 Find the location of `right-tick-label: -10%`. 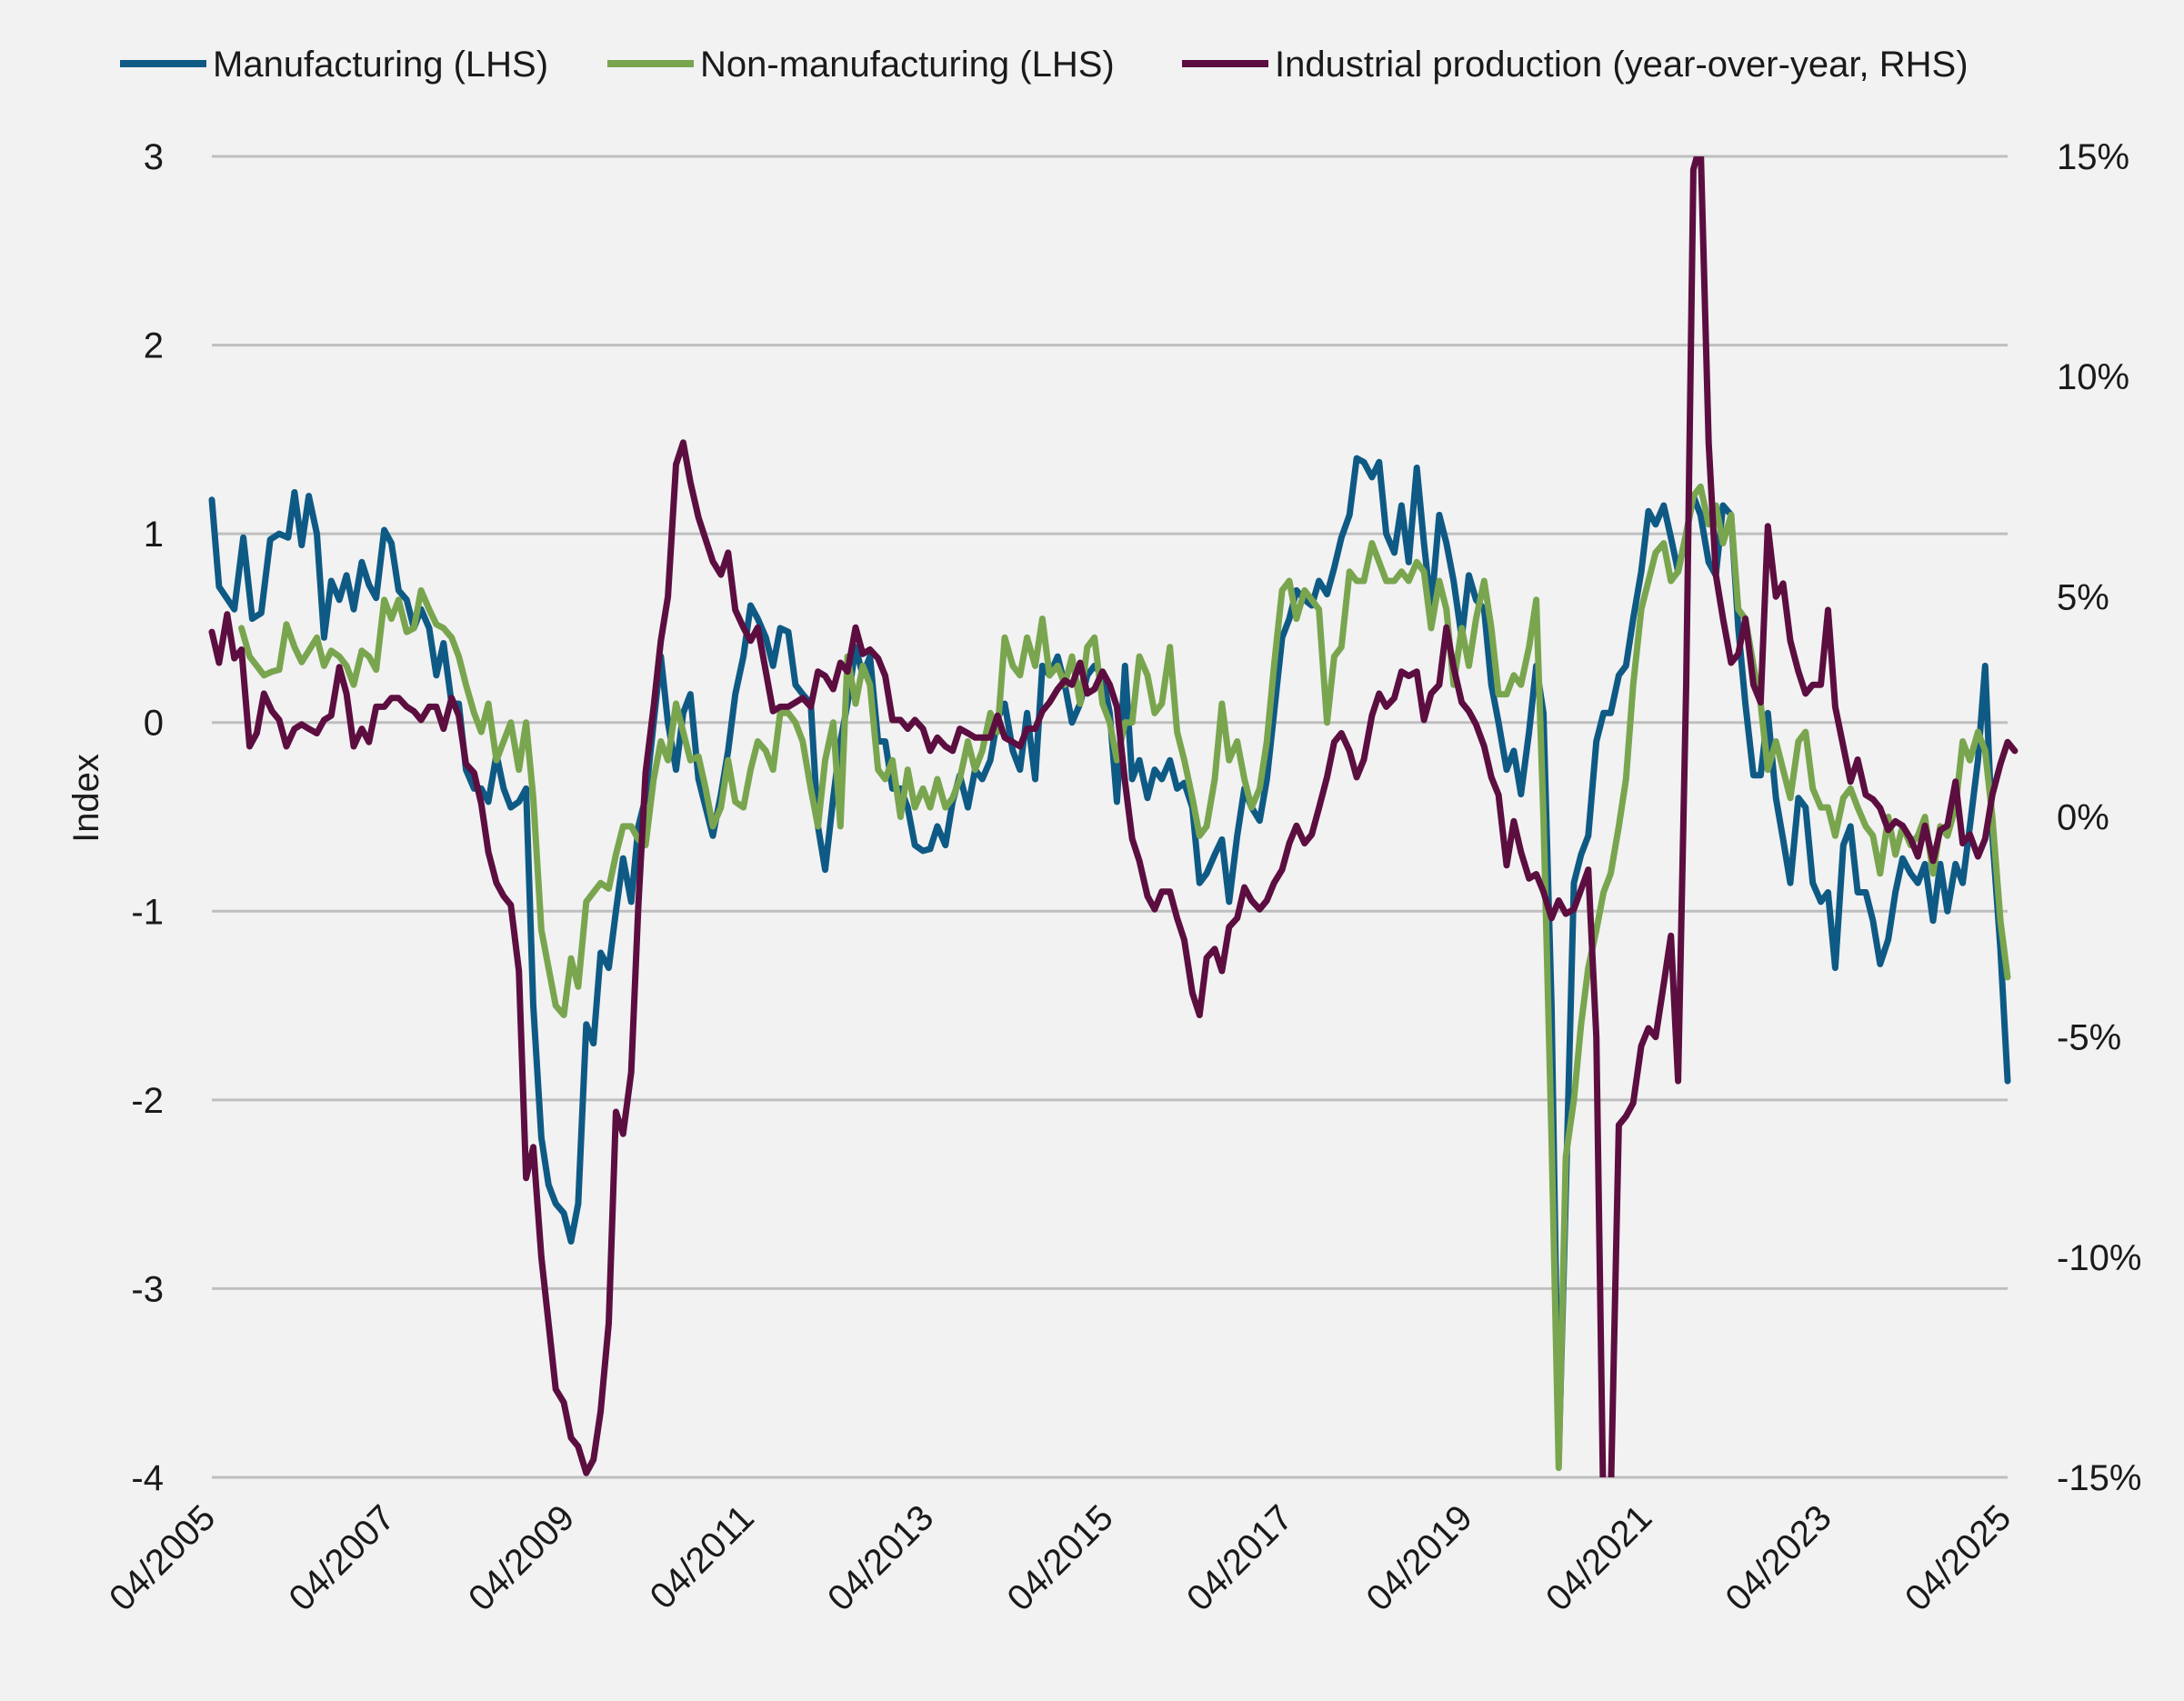

right-tick-label: -10% is located at coordinates (2099, 1258).